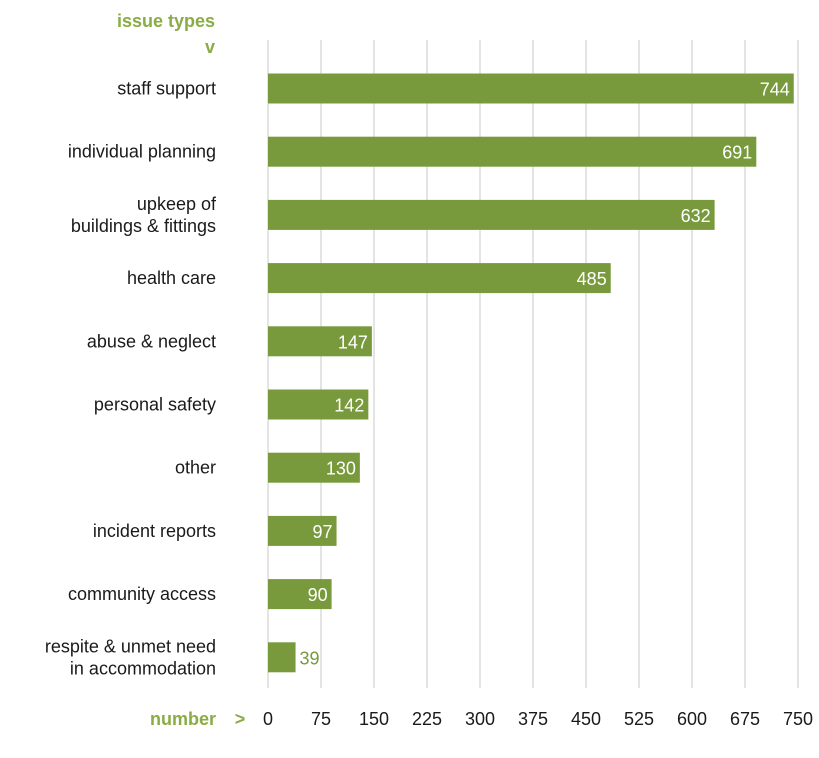  Describe the element at coordinates (210, 47) in the screenshot. I see `y-axis-marker: v` at that location.